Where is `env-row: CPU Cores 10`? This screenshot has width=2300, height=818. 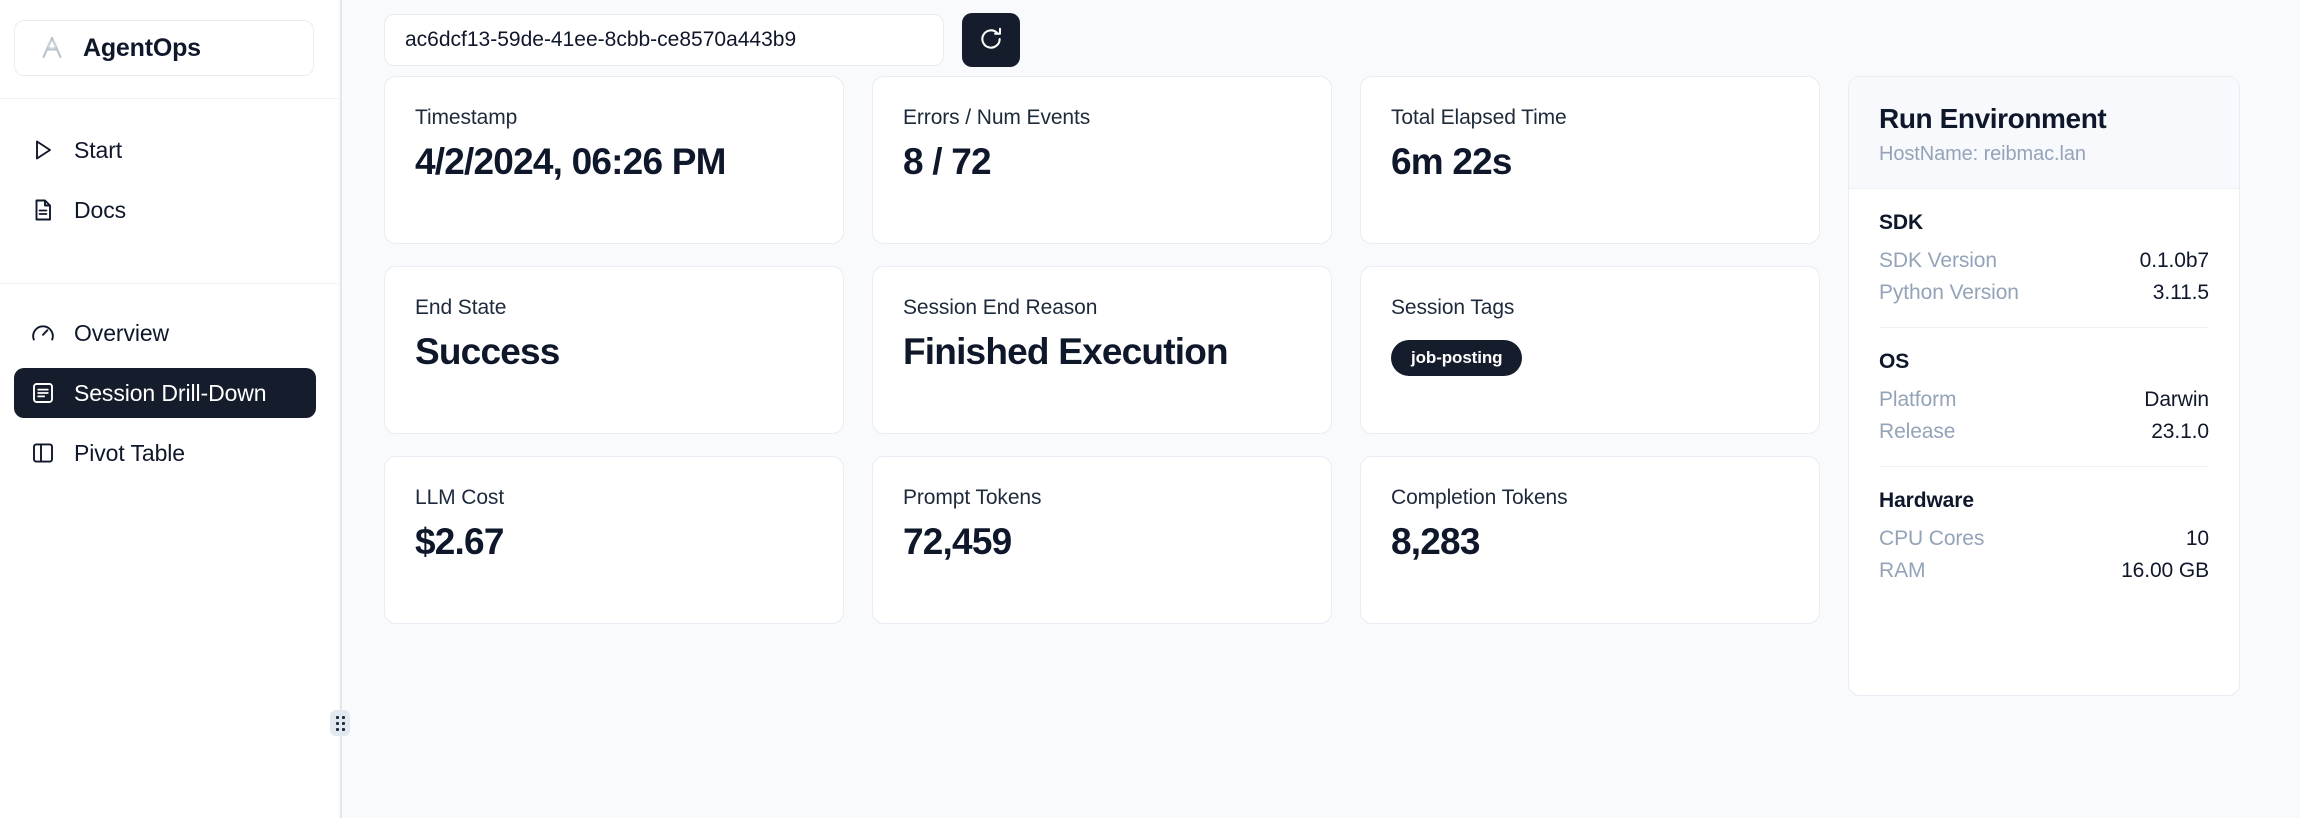 env-row: CPU Cores 10 is located at coordinates (2044, 539).